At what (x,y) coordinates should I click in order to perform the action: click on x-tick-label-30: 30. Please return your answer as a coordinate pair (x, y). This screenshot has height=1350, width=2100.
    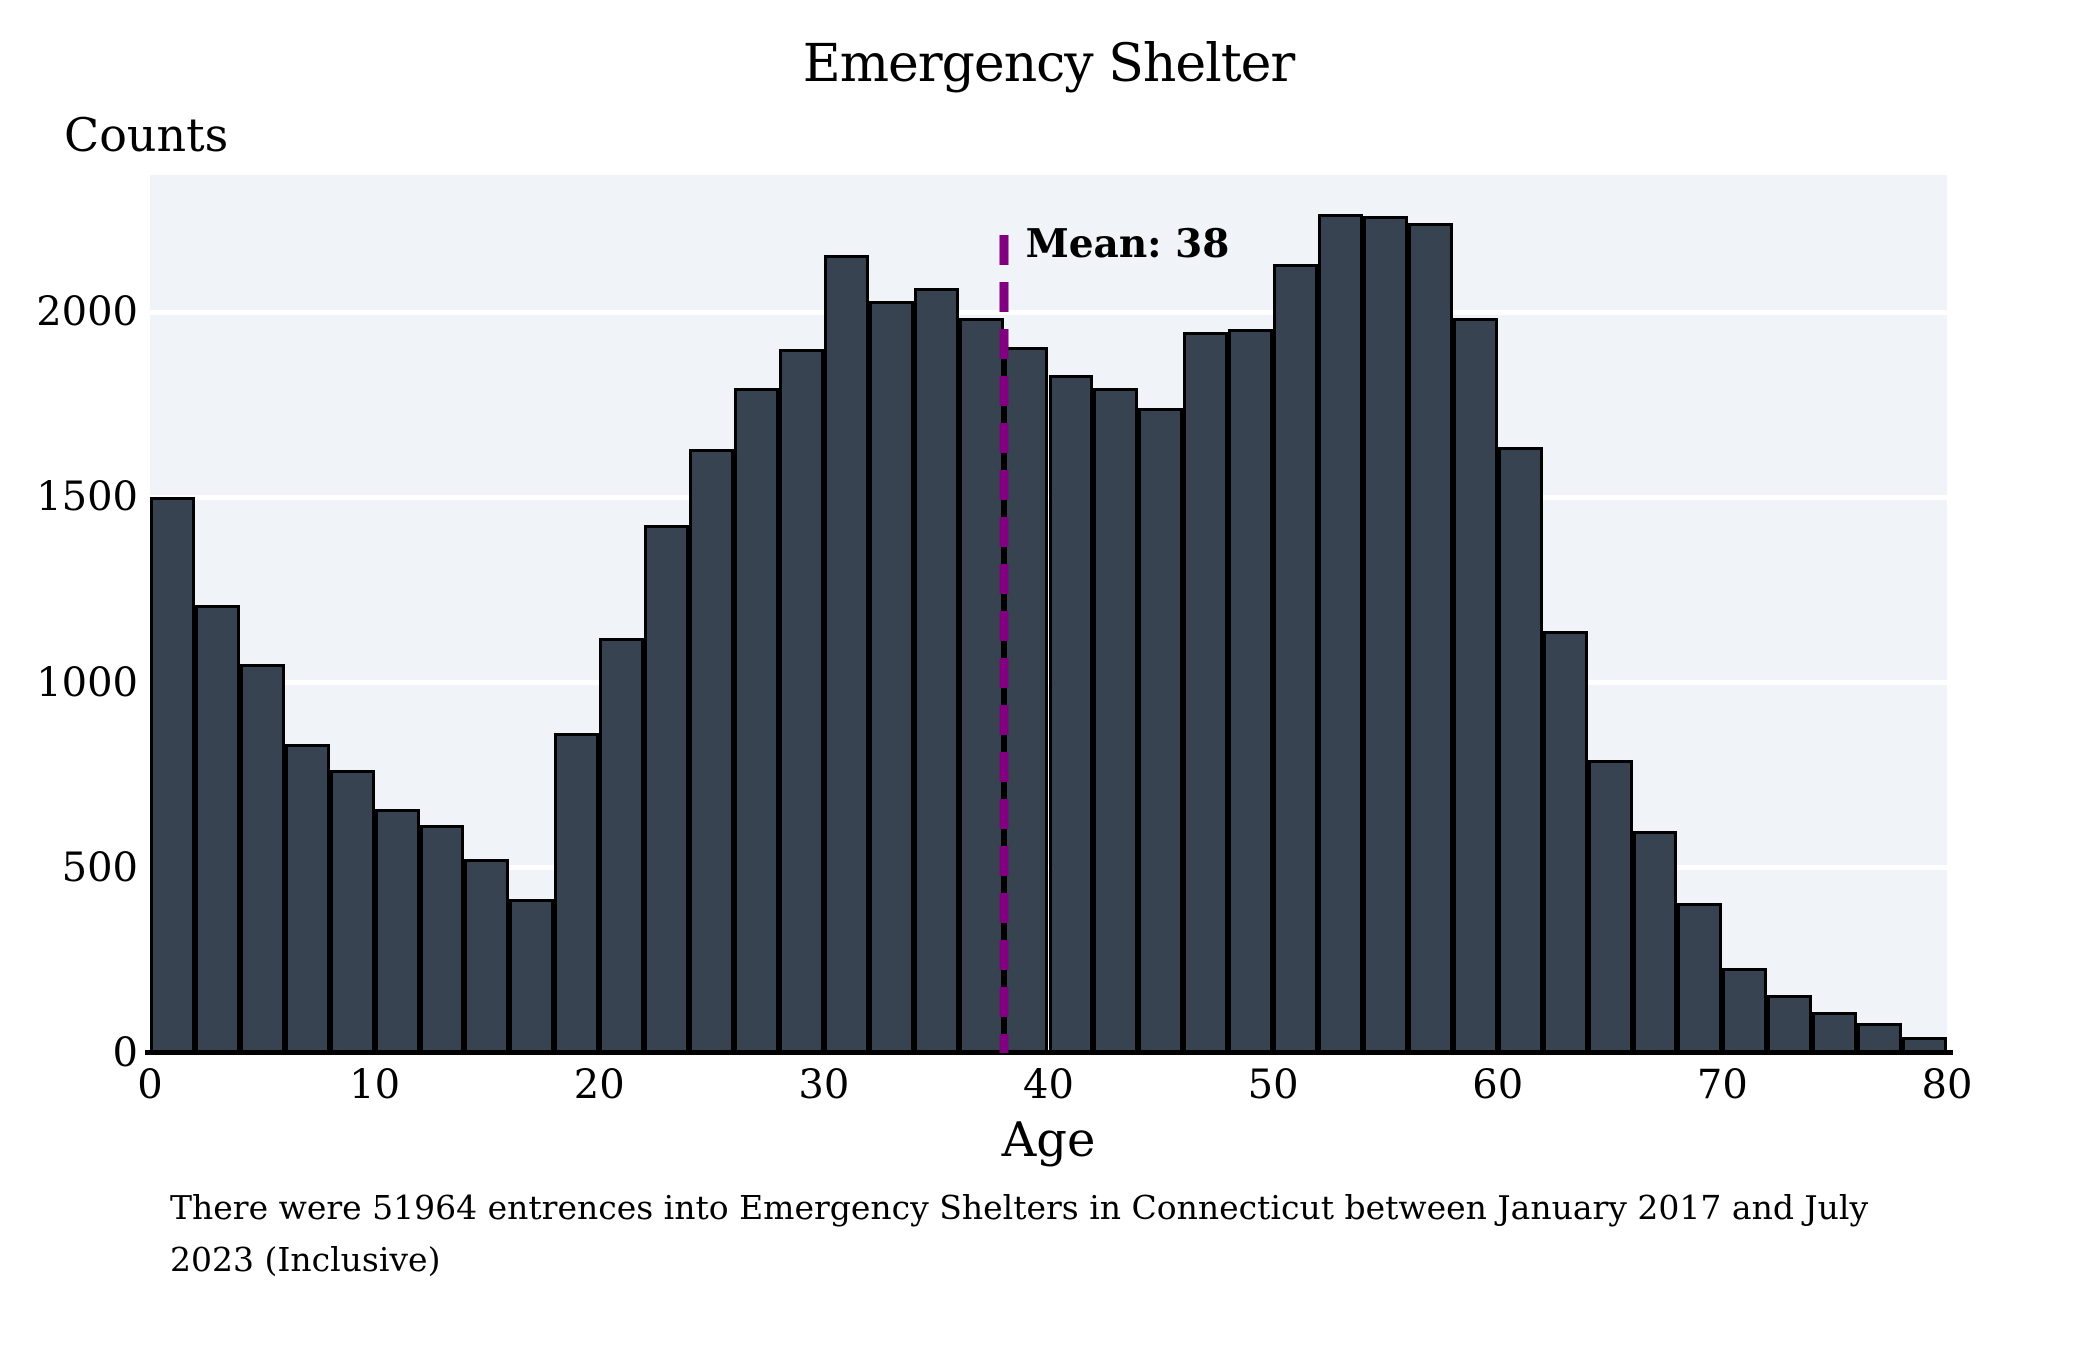
    Looking at the image, I should click on (824, 1085).